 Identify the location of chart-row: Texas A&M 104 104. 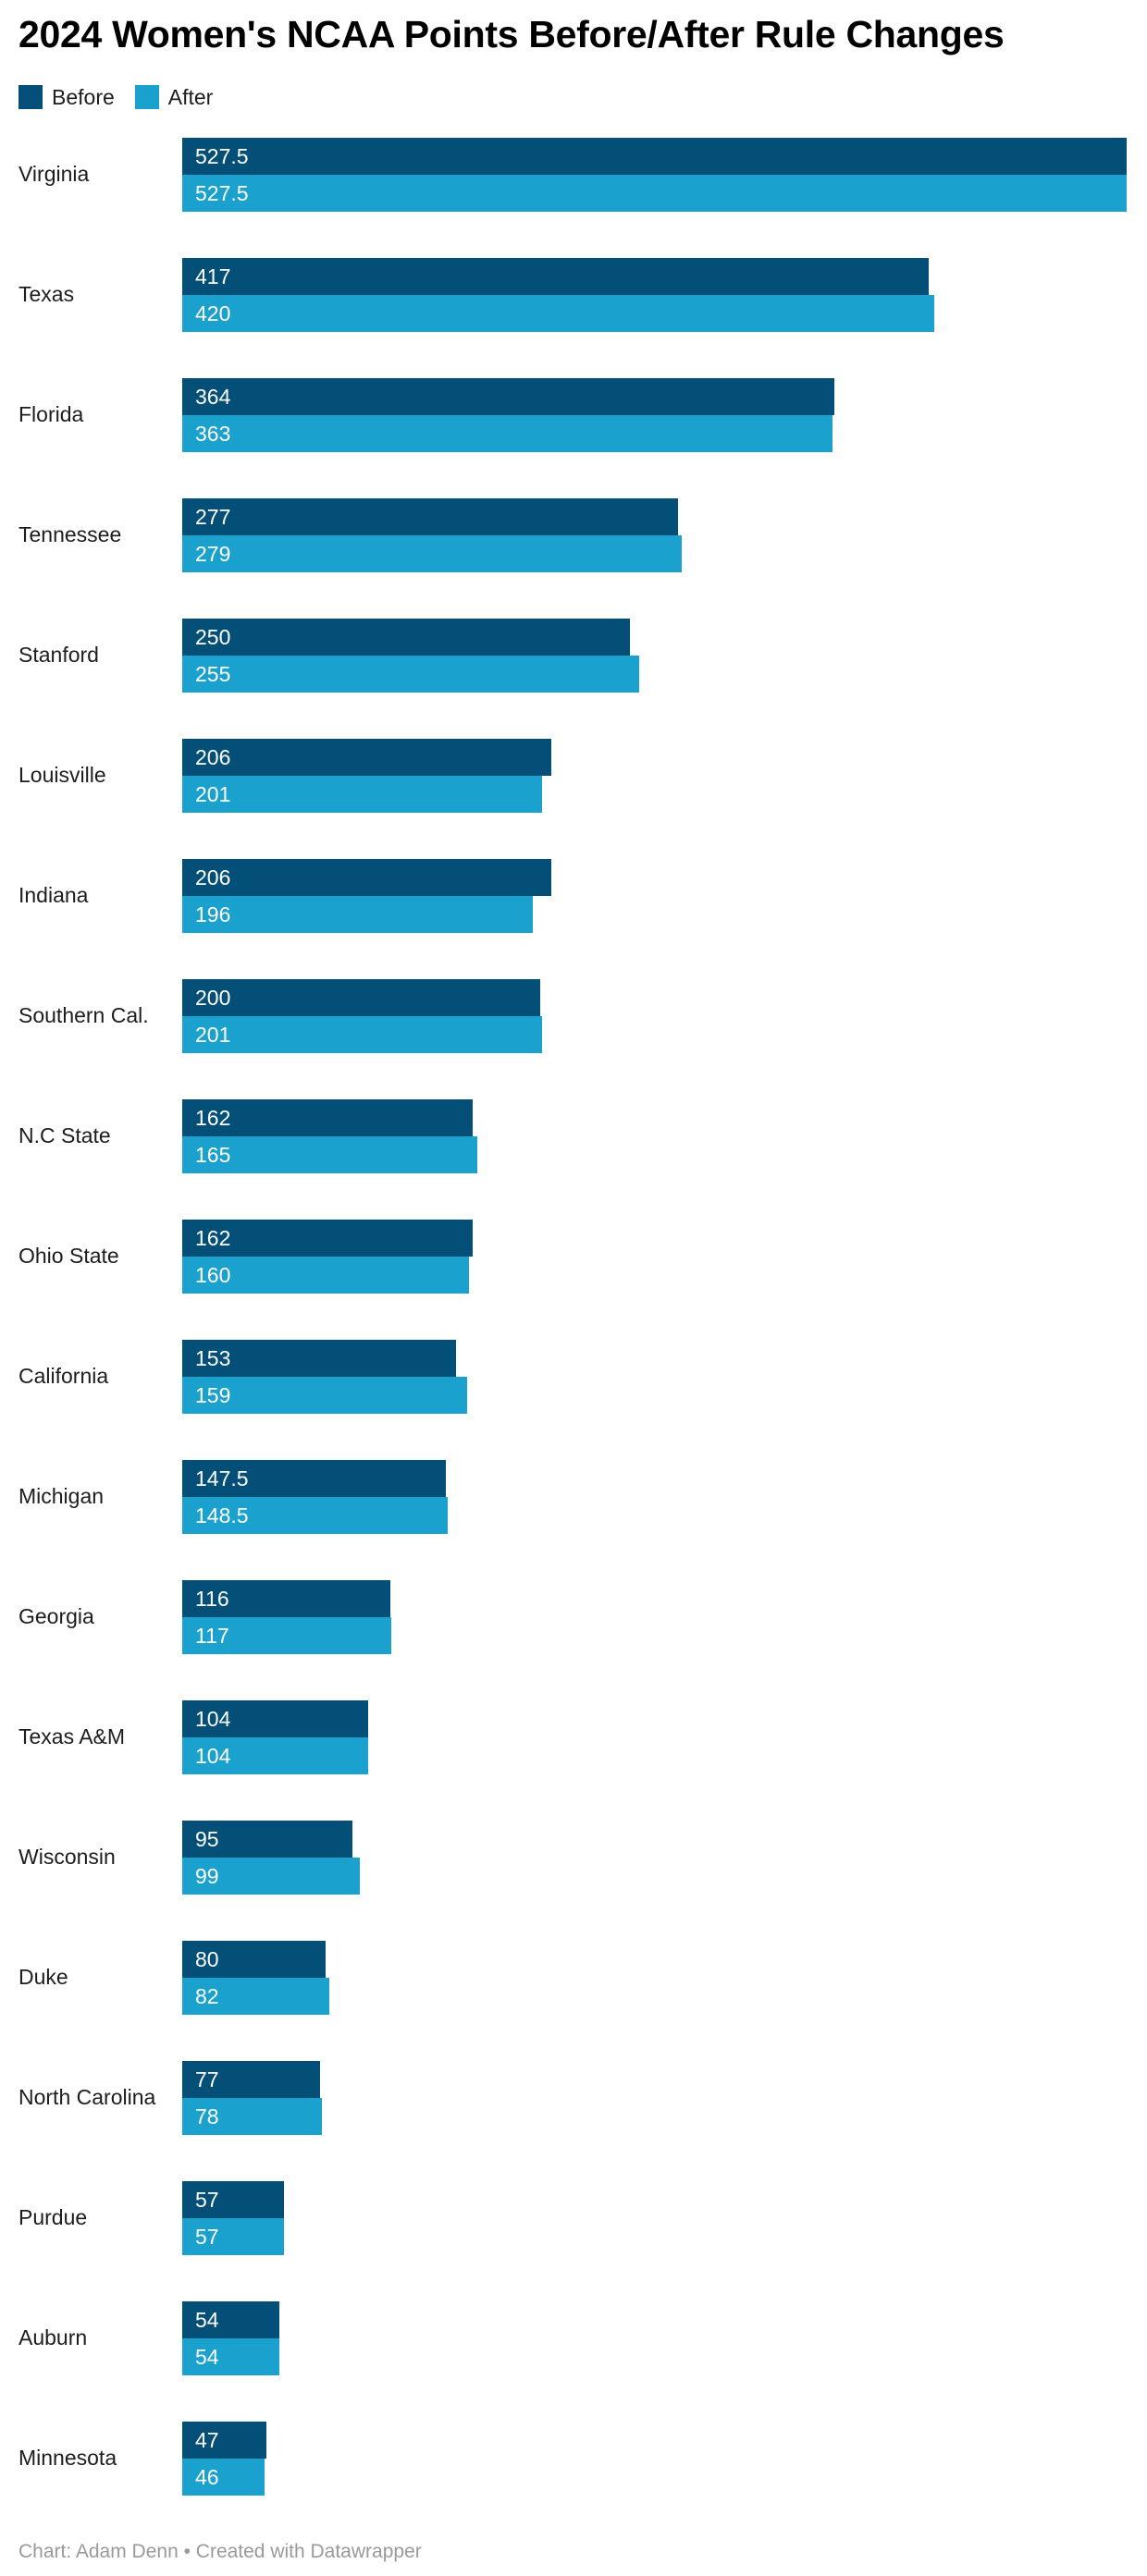
(573, 1737).